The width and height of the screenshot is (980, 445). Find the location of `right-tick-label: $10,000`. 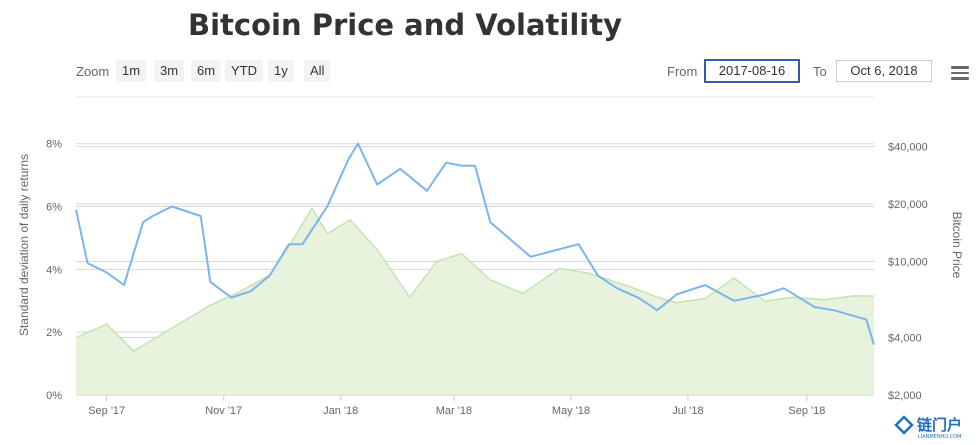

right-tick-label: $10,000 is located at coordinates (908, 263).